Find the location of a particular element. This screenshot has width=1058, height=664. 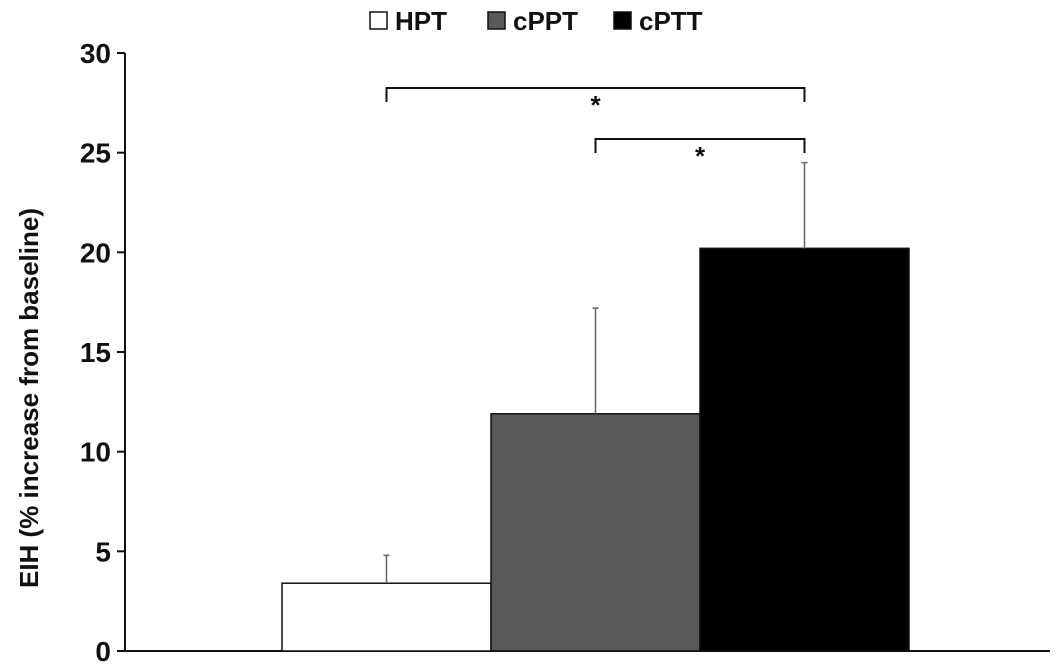

y-tick-label-5: 5 is located at coordinates (103, 551).